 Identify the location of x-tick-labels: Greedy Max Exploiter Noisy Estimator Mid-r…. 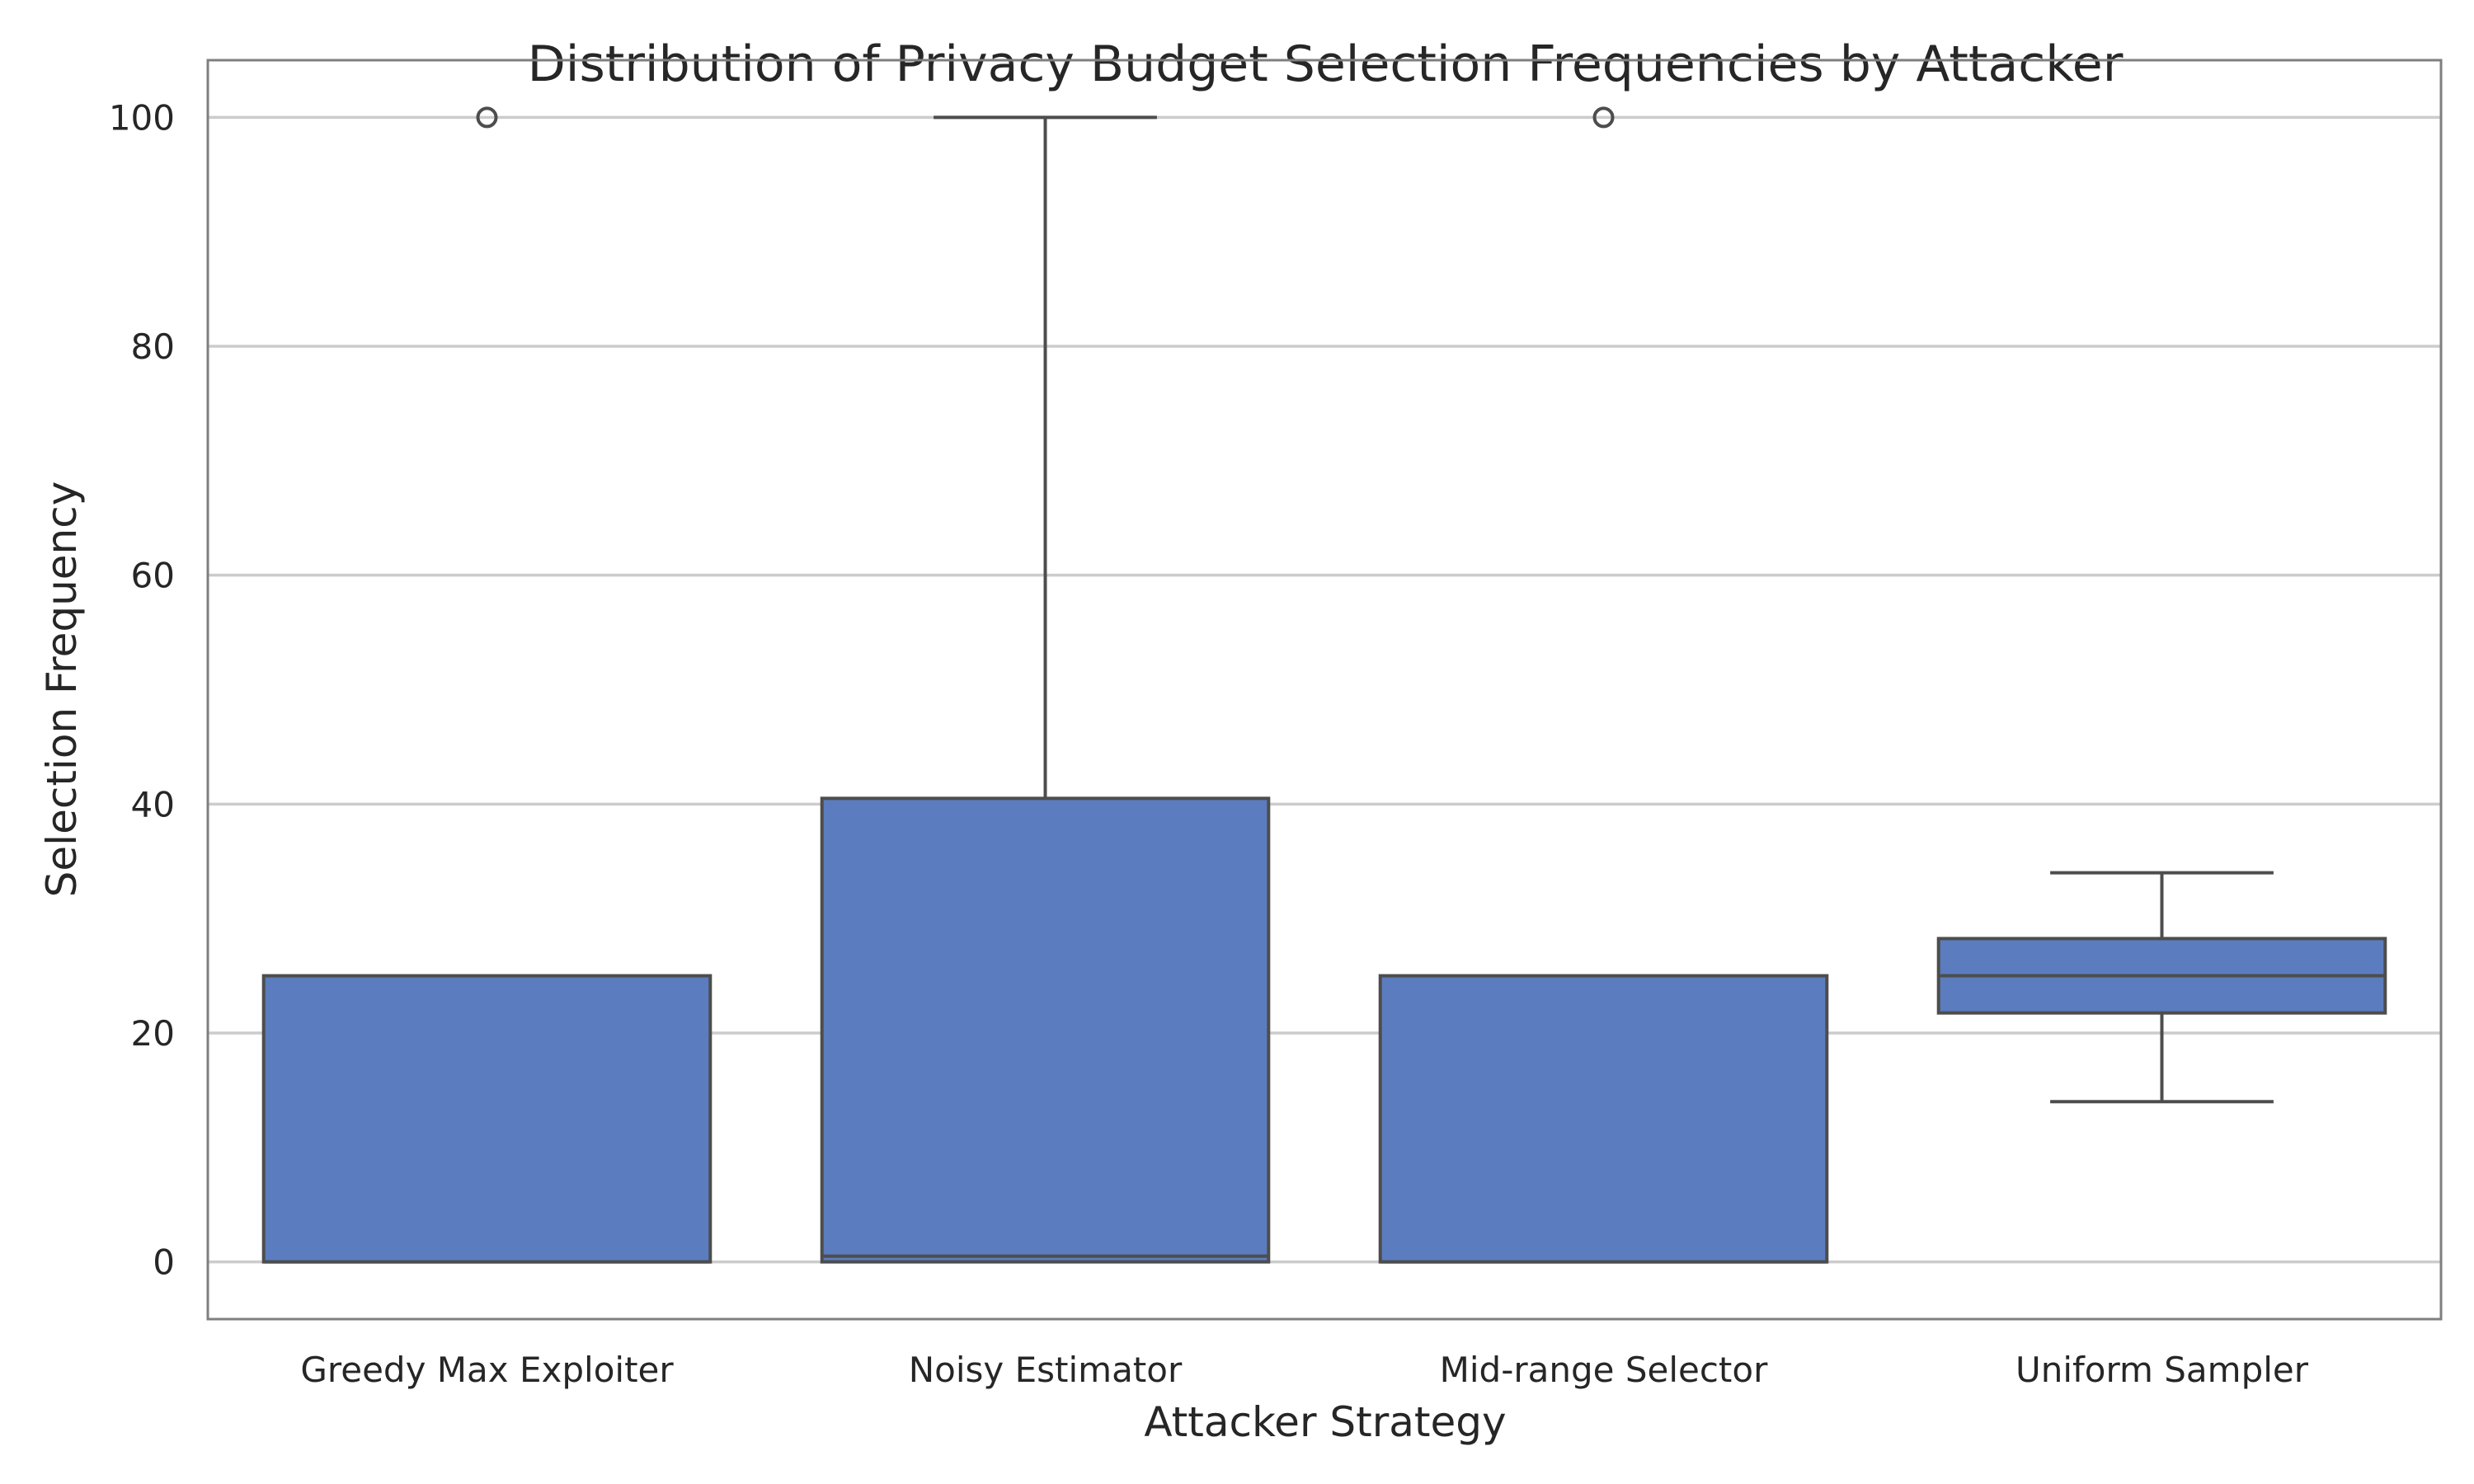
(1304, 1370).